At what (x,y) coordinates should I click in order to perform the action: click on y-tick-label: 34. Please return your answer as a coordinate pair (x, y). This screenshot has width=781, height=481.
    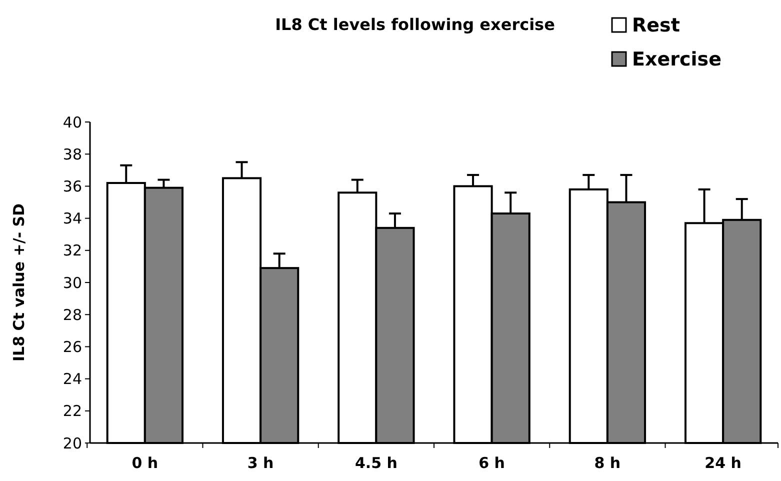
    Looking at the image, I should click on (72, 219).